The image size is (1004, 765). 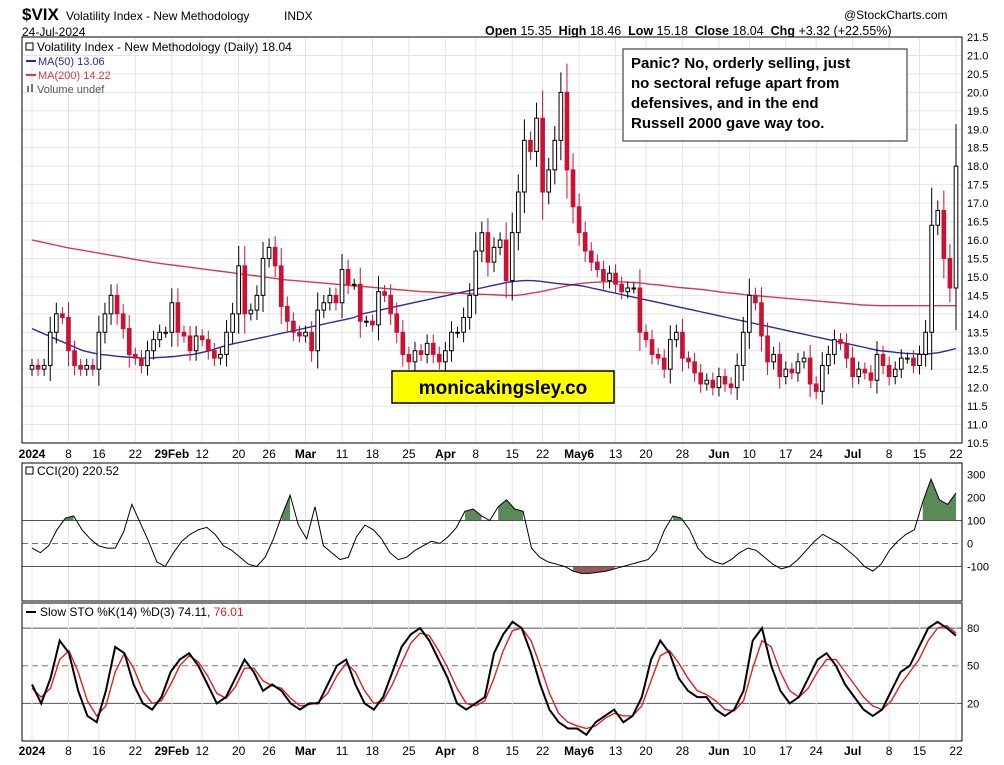 I want to click on price-axis-label: 16.5, so click(x=977, y=223).